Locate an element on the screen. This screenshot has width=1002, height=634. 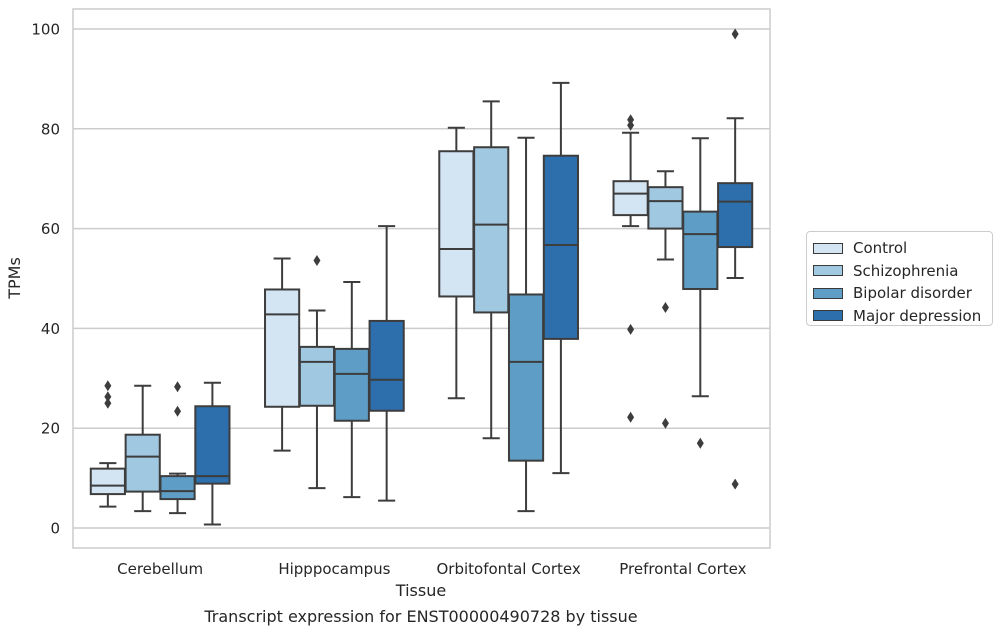
legend-item-bipolar-disorder: Bipolar disorder is located at coordinates (902, 293).